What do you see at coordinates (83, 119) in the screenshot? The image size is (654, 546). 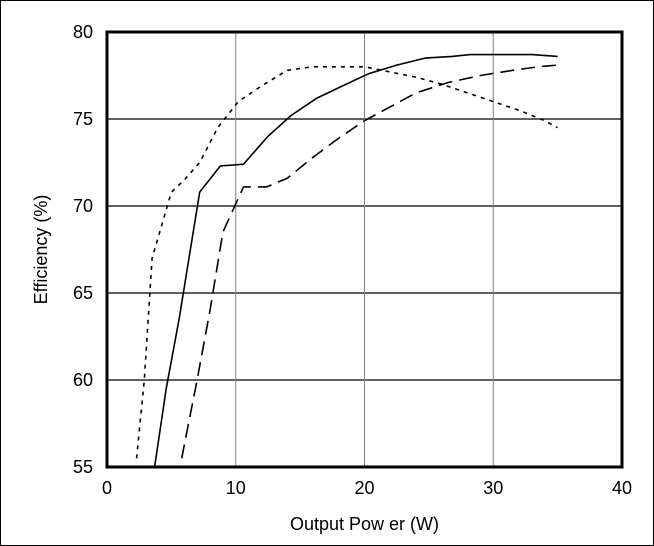 I see `y-tick-label: 75` at bounding box center [83, 119].